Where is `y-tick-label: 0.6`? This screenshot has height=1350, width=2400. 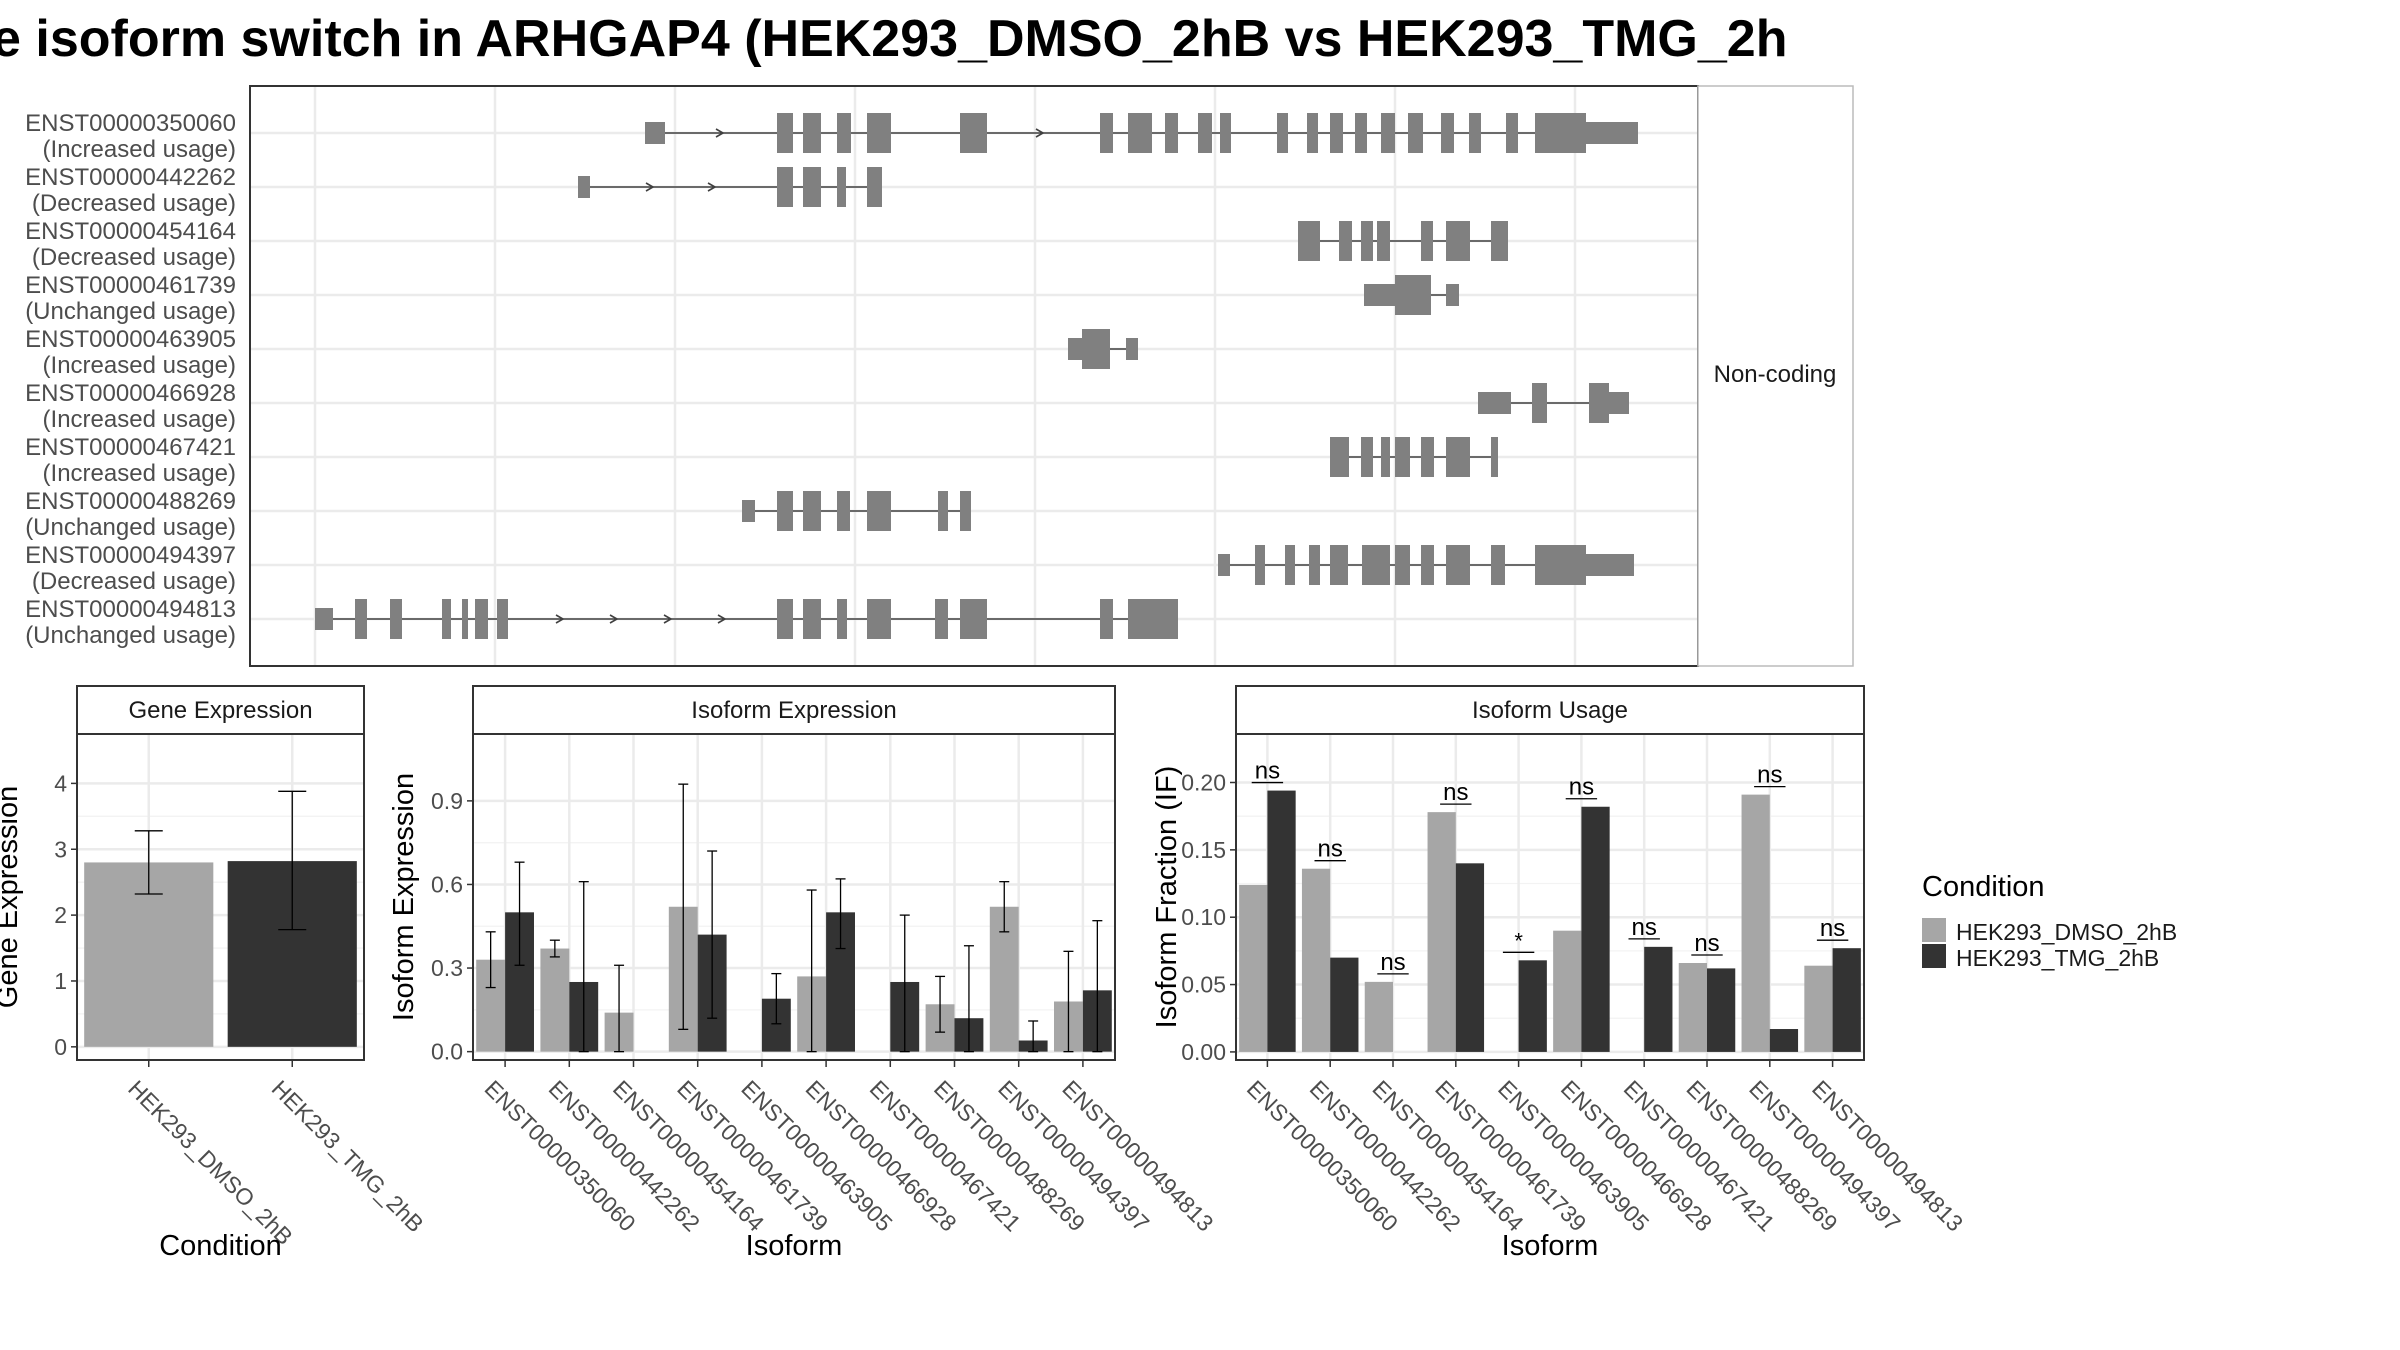
y-tick-label: 0.6 is located at coordinates (447, 884).